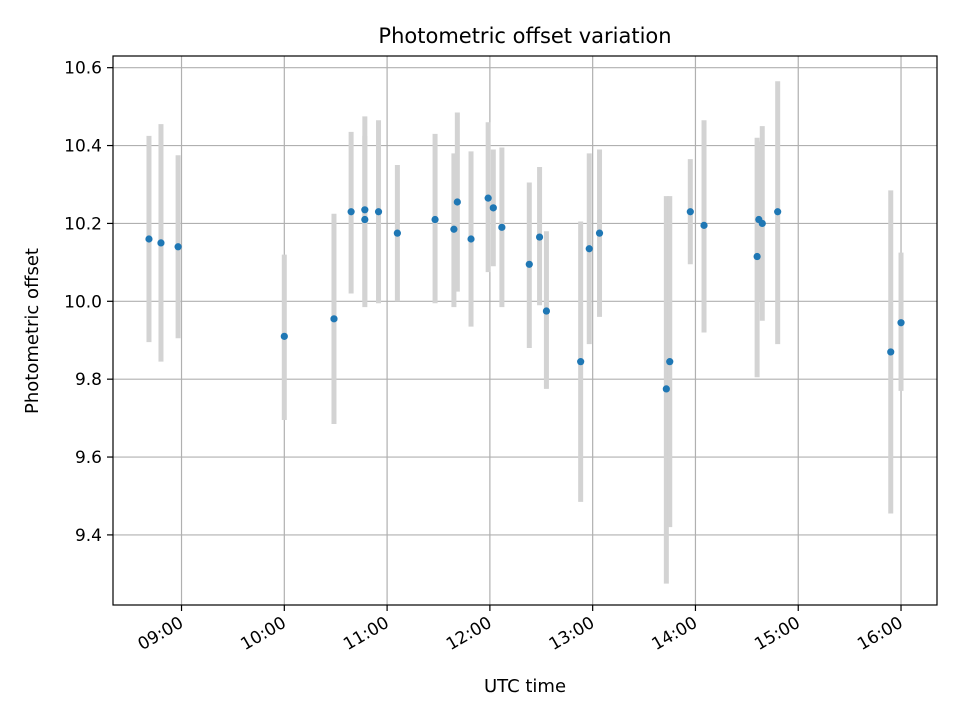 The image size is (960, 720). I want to click on y-tick-label: 9.4, so click(88, 536).